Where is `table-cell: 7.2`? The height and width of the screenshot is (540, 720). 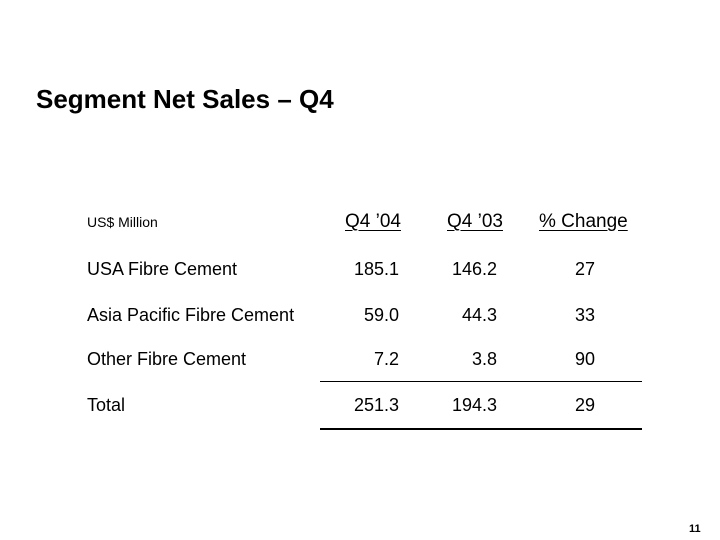
table-cell: 7.2 is located at coordinates (386, 359).